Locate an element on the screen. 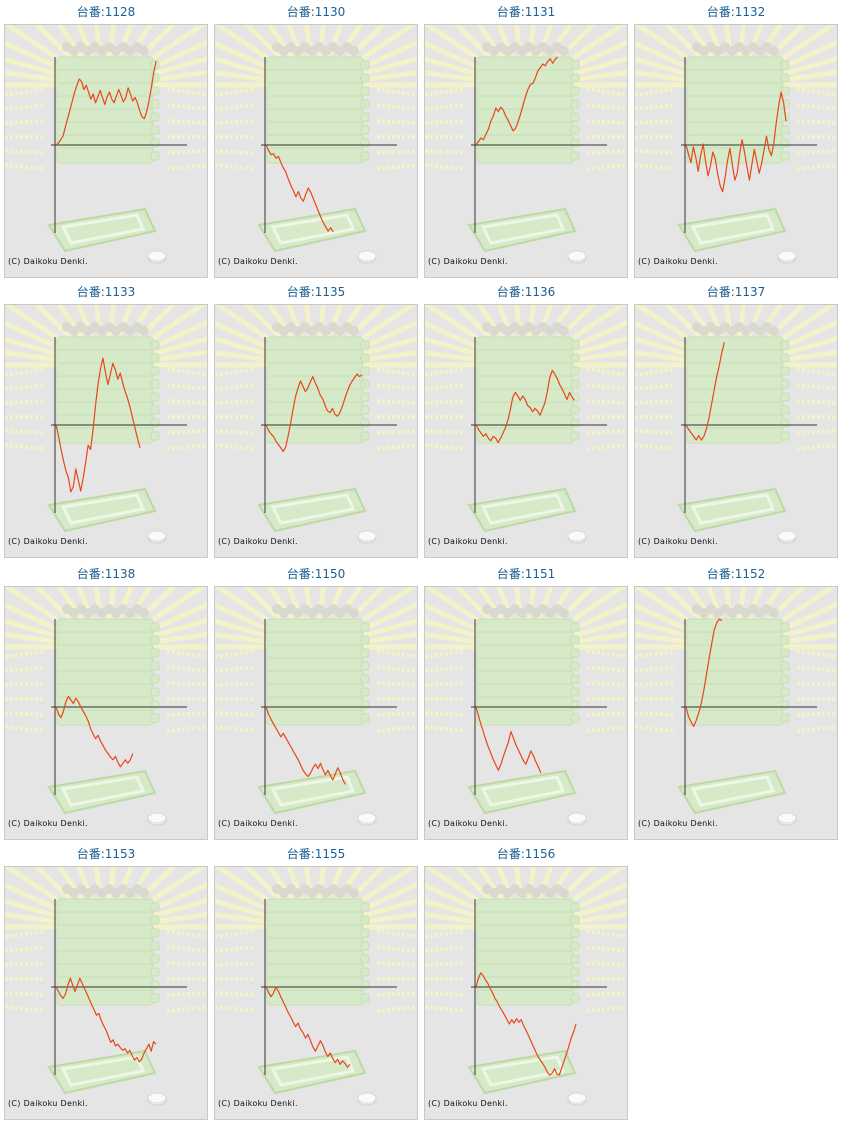  chart-title: 台番:1136 is located at coordinates (526, 292).